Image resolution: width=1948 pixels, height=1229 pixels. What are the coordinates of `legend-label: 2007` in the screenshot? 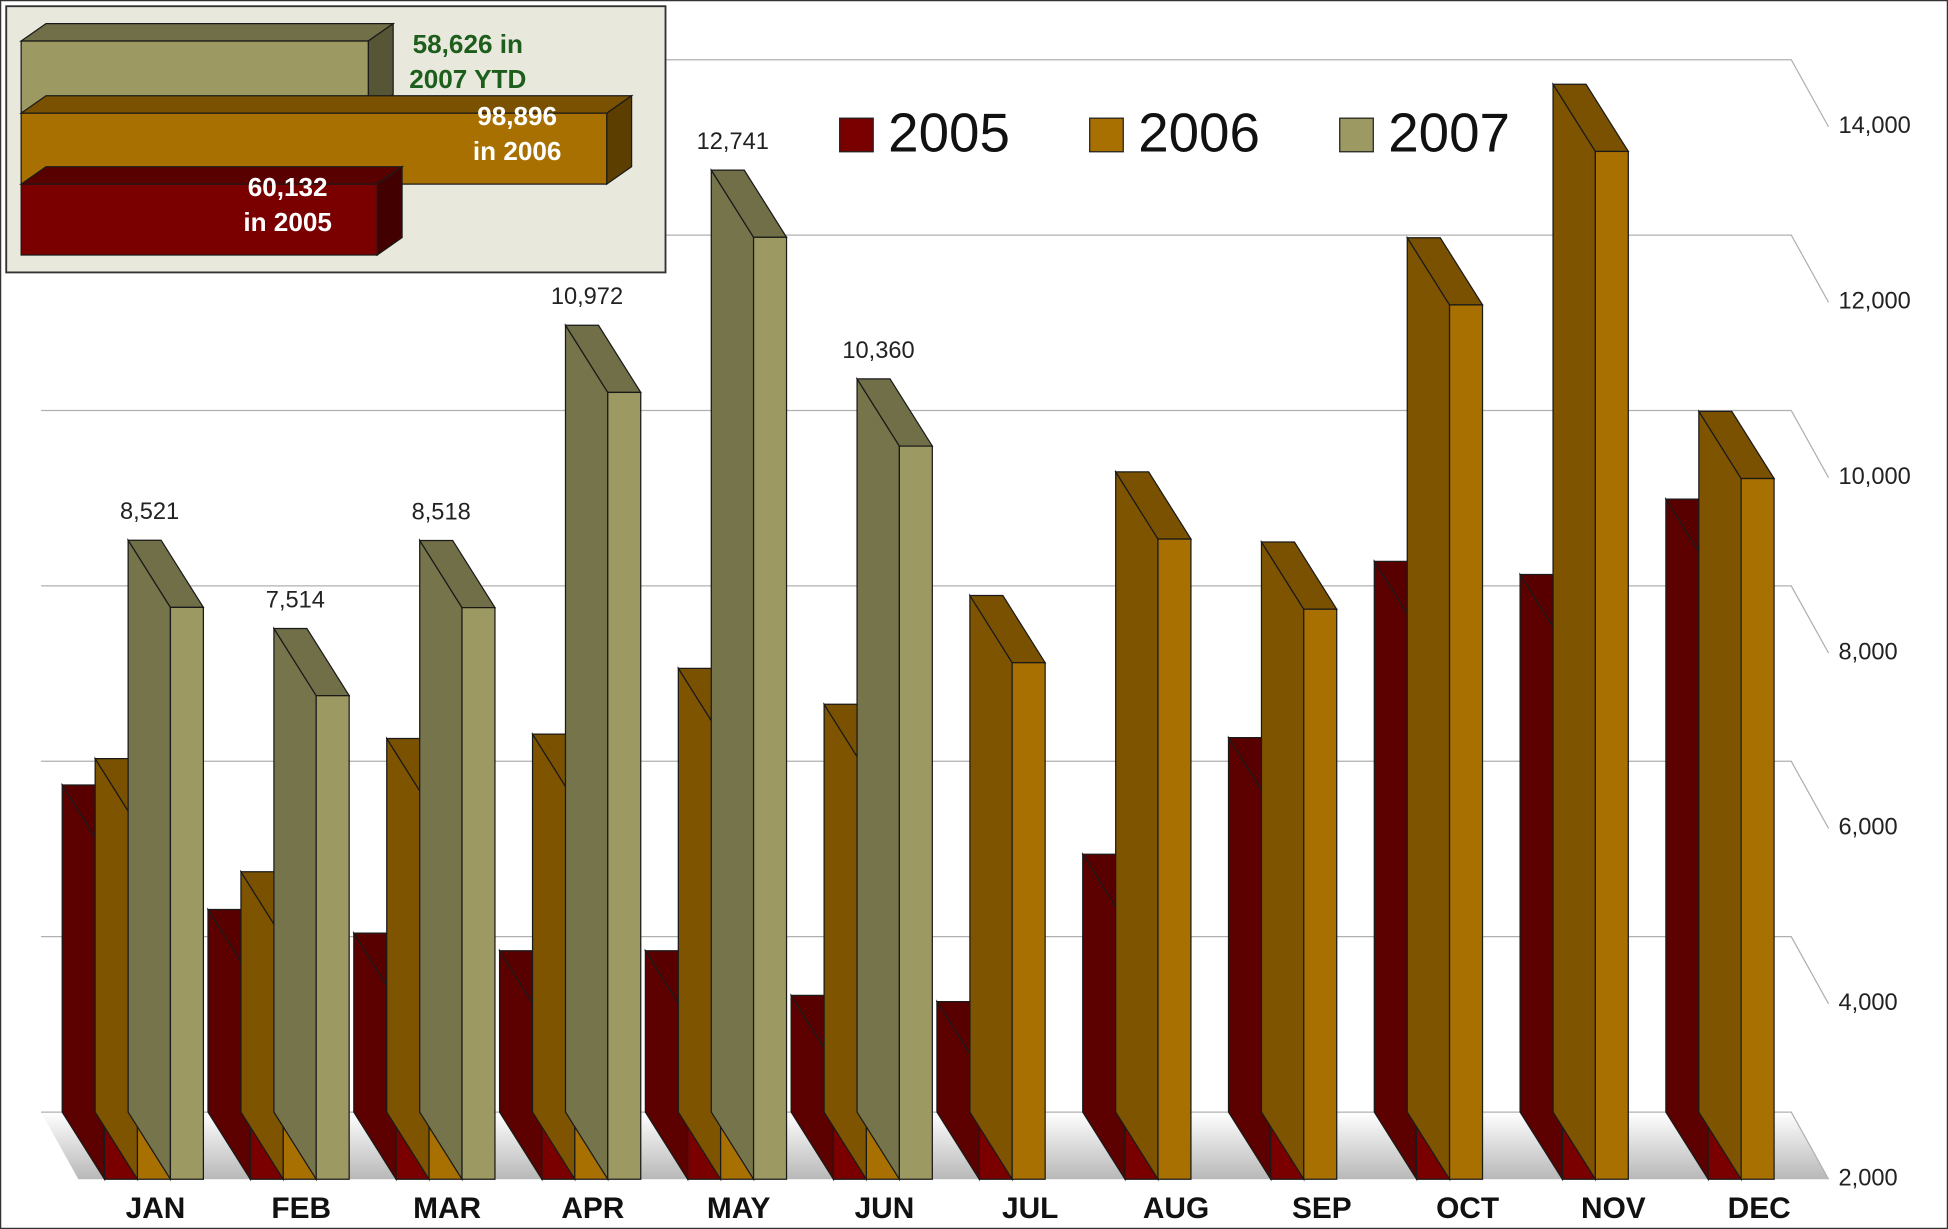 It's located at (1449, 132).